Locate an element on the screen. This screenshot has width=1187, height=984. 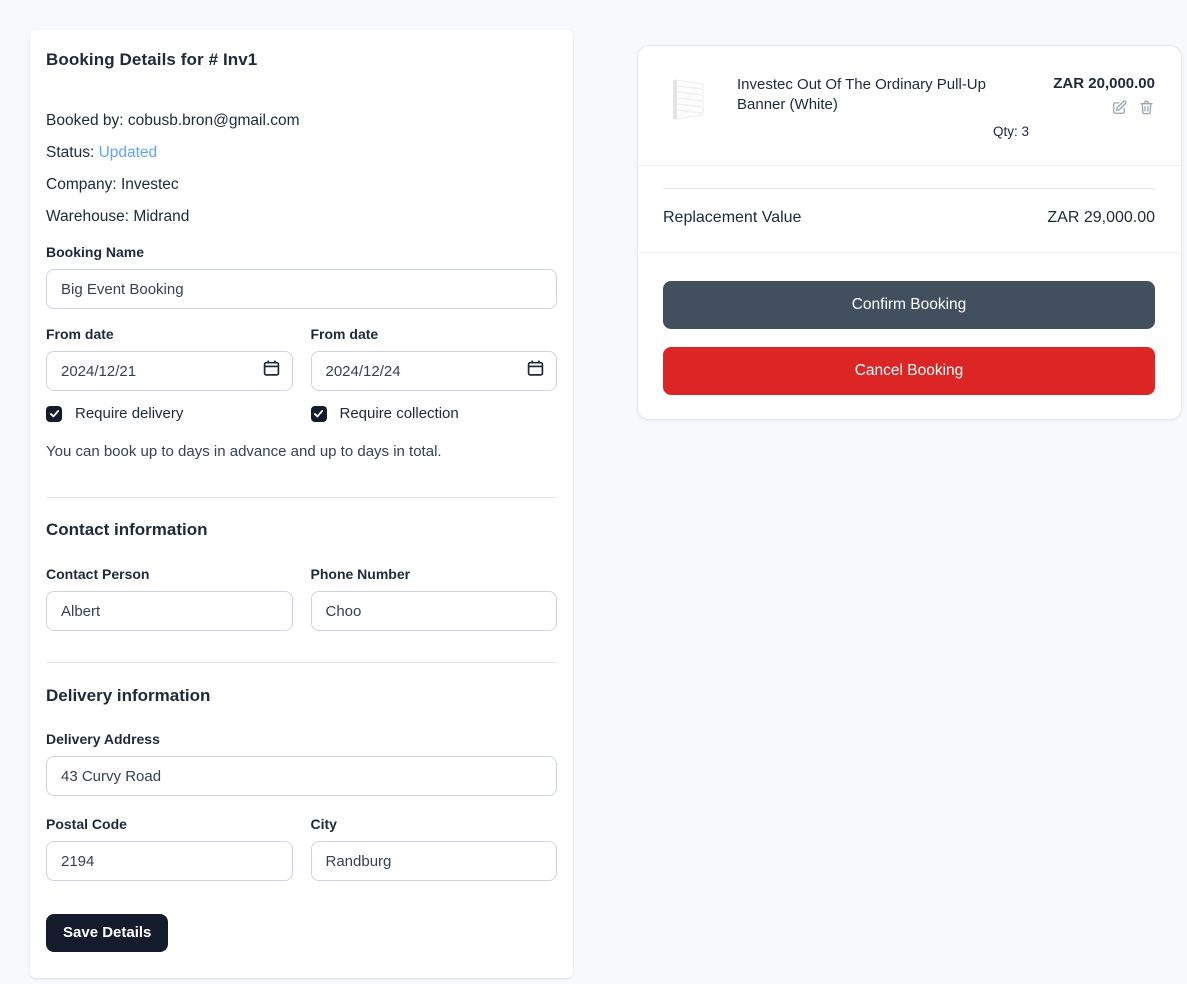
booked-by-line: Booked by: cobusb.bron@gmail.com is located at coordinates (301, 120).